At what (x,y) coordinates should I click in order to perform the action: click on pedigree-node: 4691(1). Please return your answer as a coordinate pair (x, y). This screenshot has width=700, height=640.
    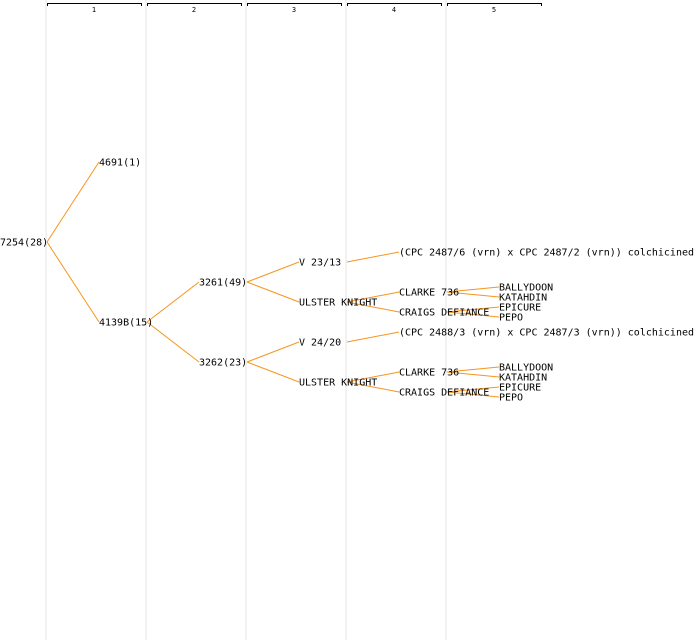
    Looking at the image, I should click on (120, 163).